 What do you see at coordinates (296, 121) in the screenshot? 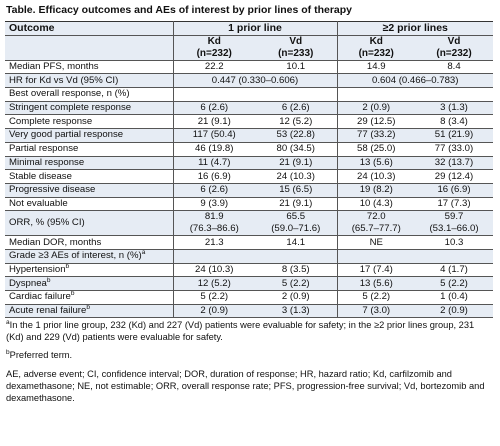
I see `cell-vd1: 12 (5.2)` at bounding box center [296, 121].